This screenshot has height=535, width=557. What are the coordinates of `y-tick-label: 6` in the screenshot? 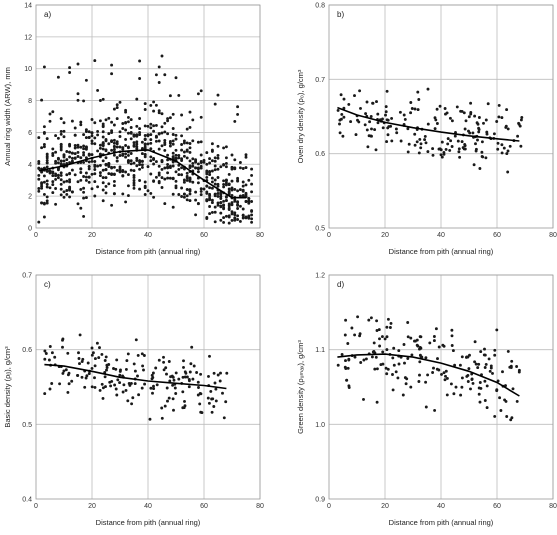 It's located at (30, 133).